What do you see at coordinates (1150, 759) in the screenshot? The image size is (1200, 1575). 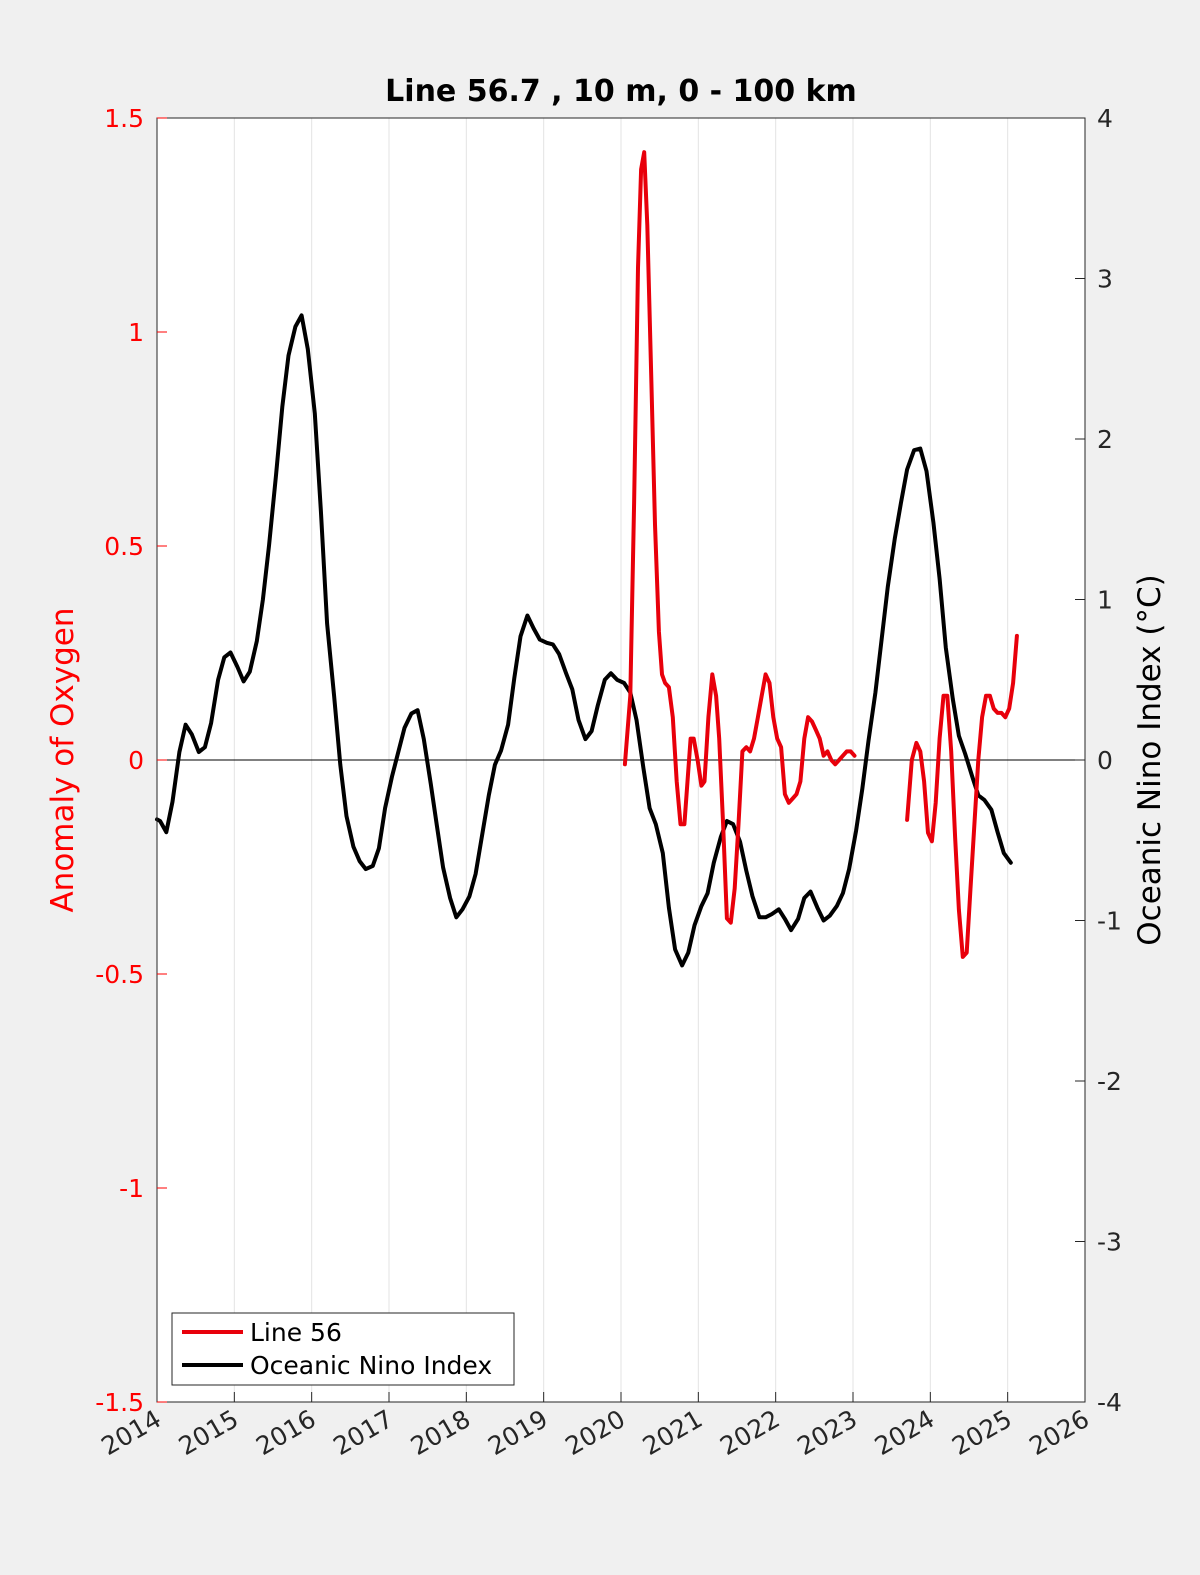 I see `y-right-axis-label: Oceanic Nino Index (°C)` at bounding box center [1150, 759].